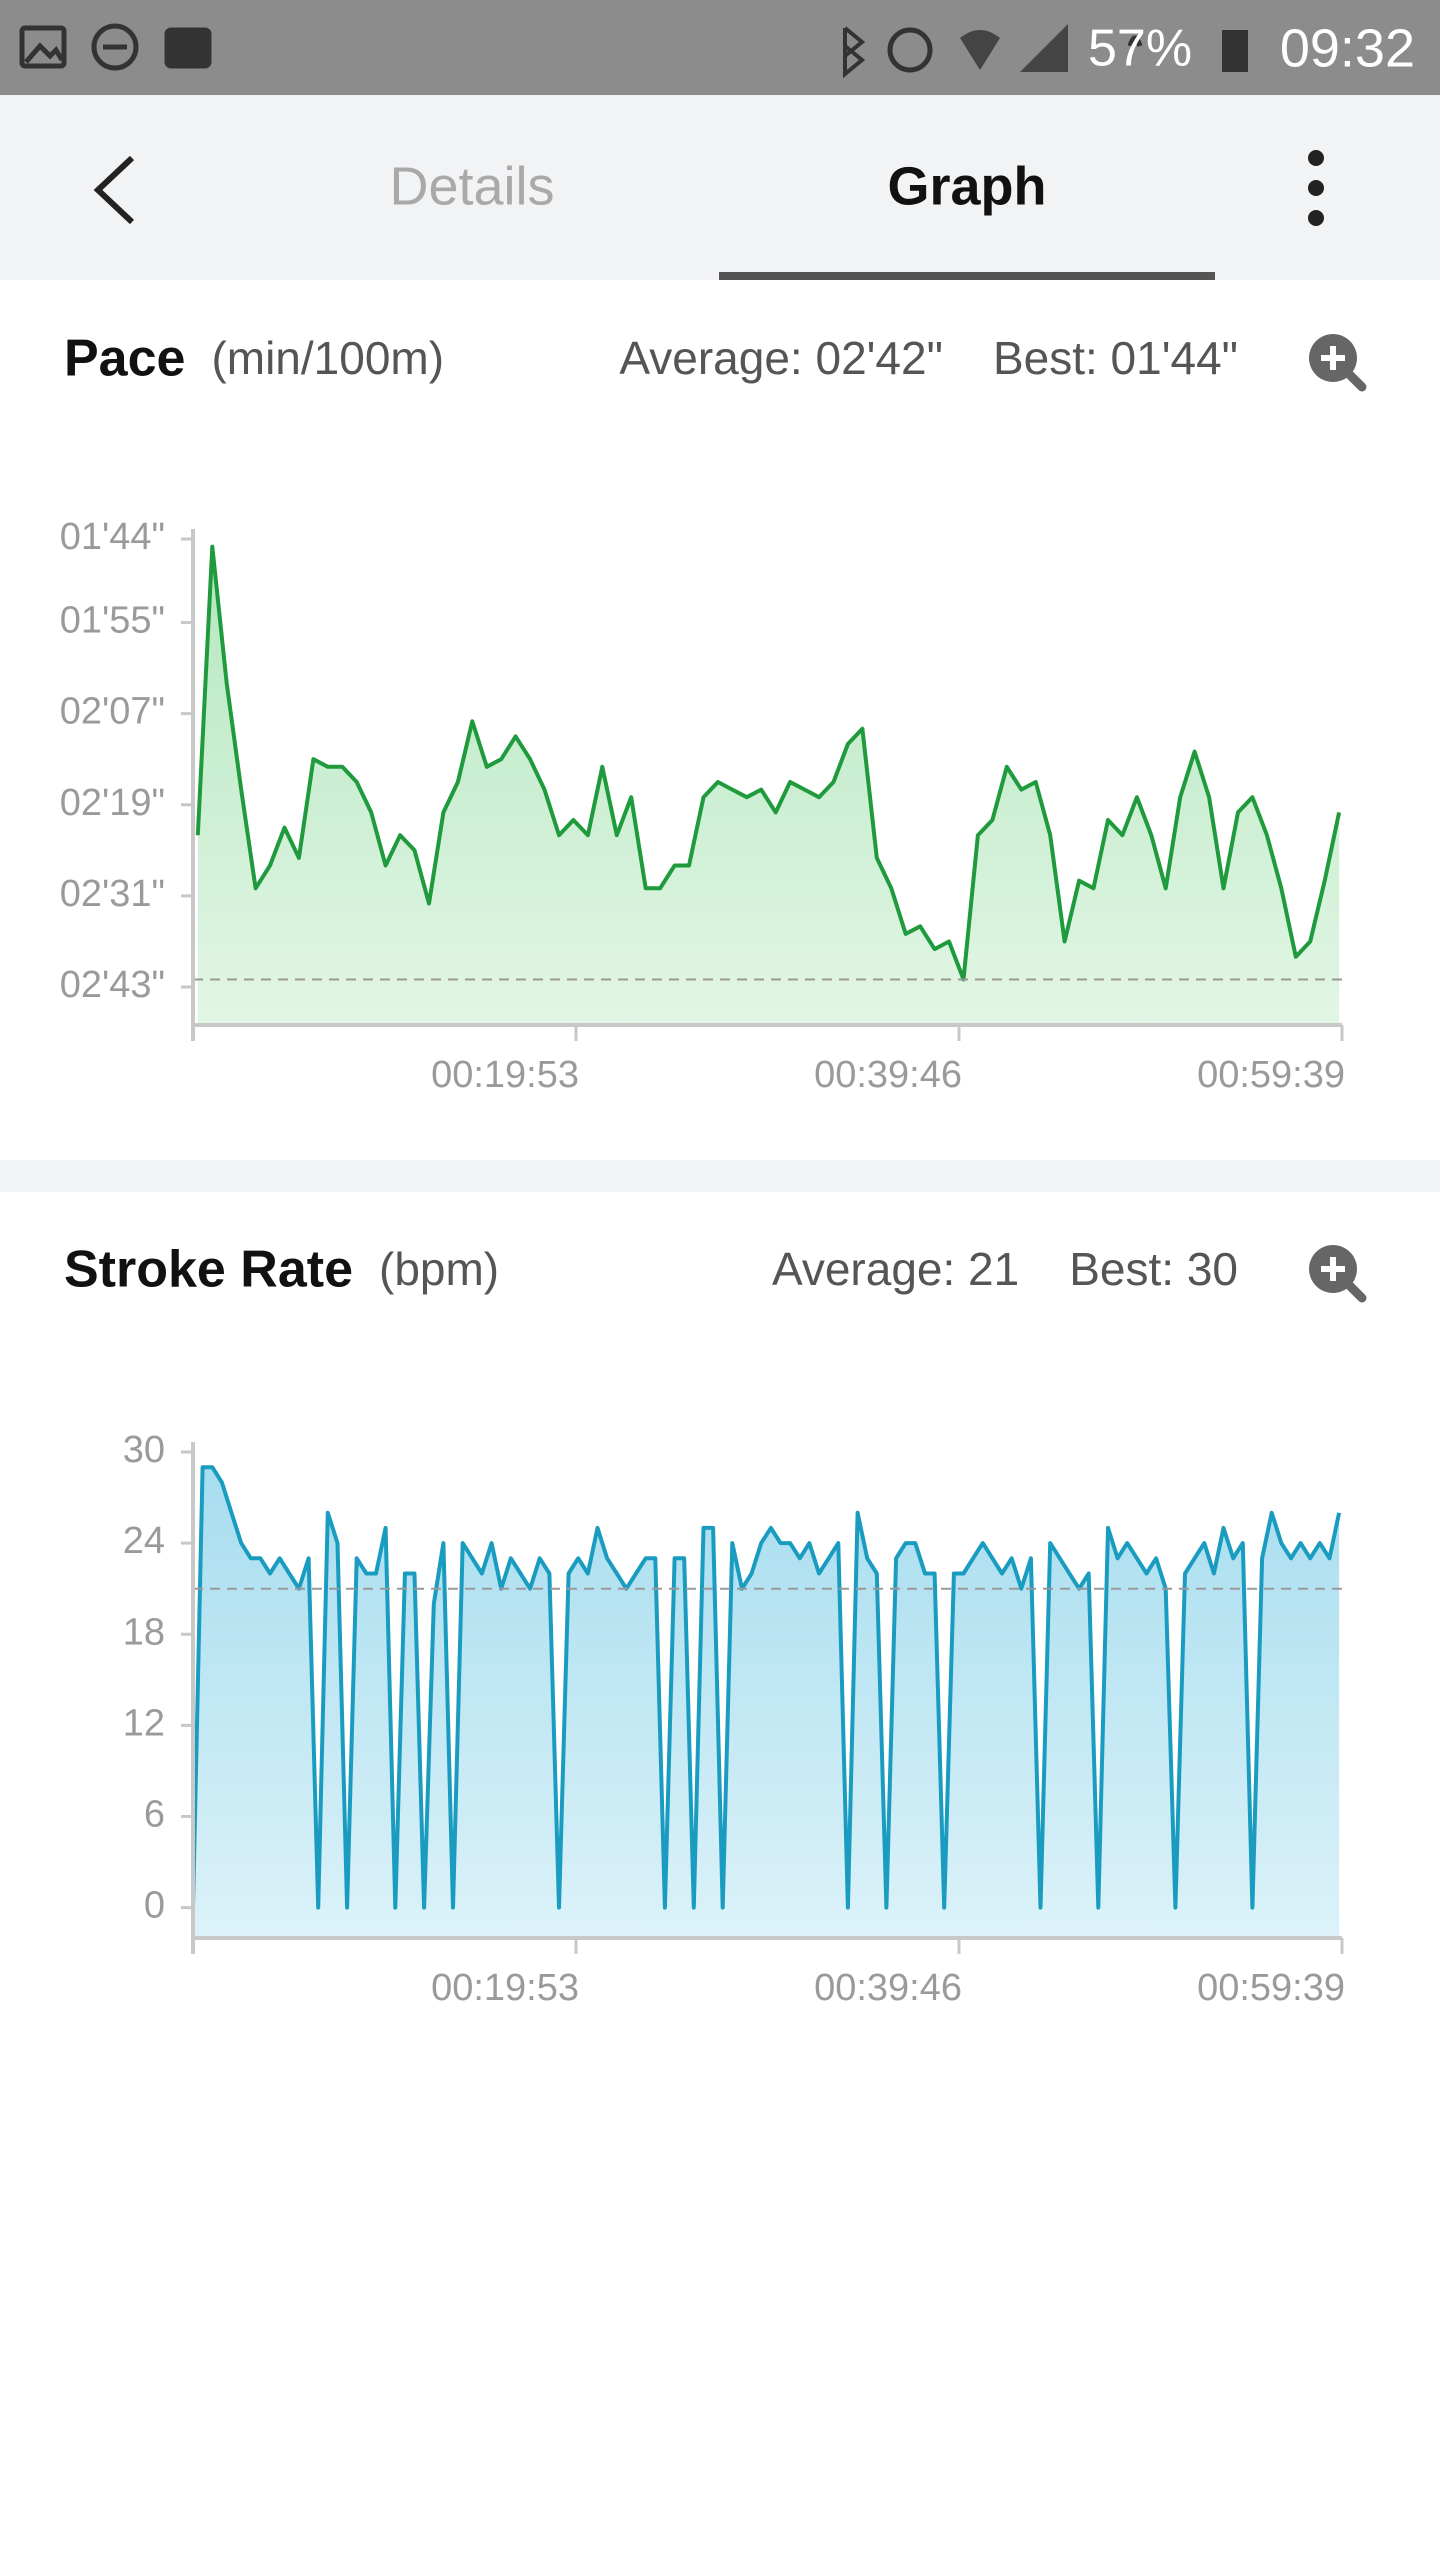 The width and height of the screenshot is (1440, 2565). Describe the element at coordinates (327, 358) in the screenshot. I see `chart-unit: (min/100m)` at that location.